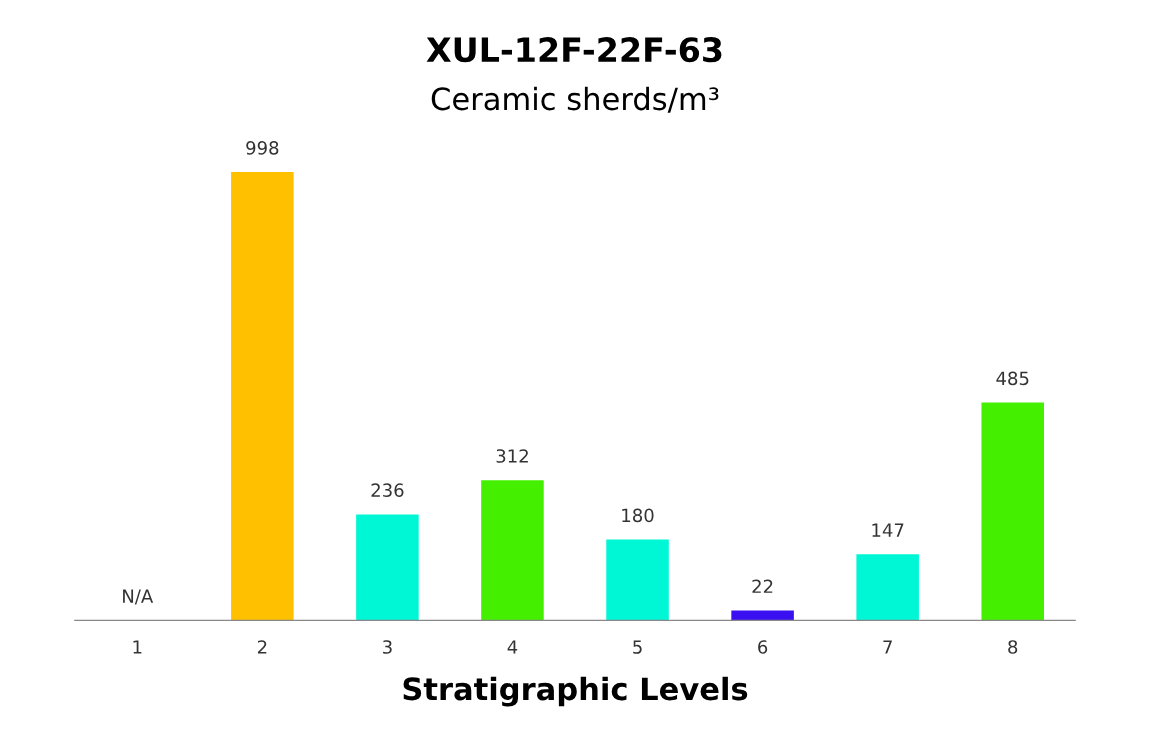  What do you see at coordinates (888, 530) in the screenshot?
I see `data-label: 147` at bounding box center [888, 530].